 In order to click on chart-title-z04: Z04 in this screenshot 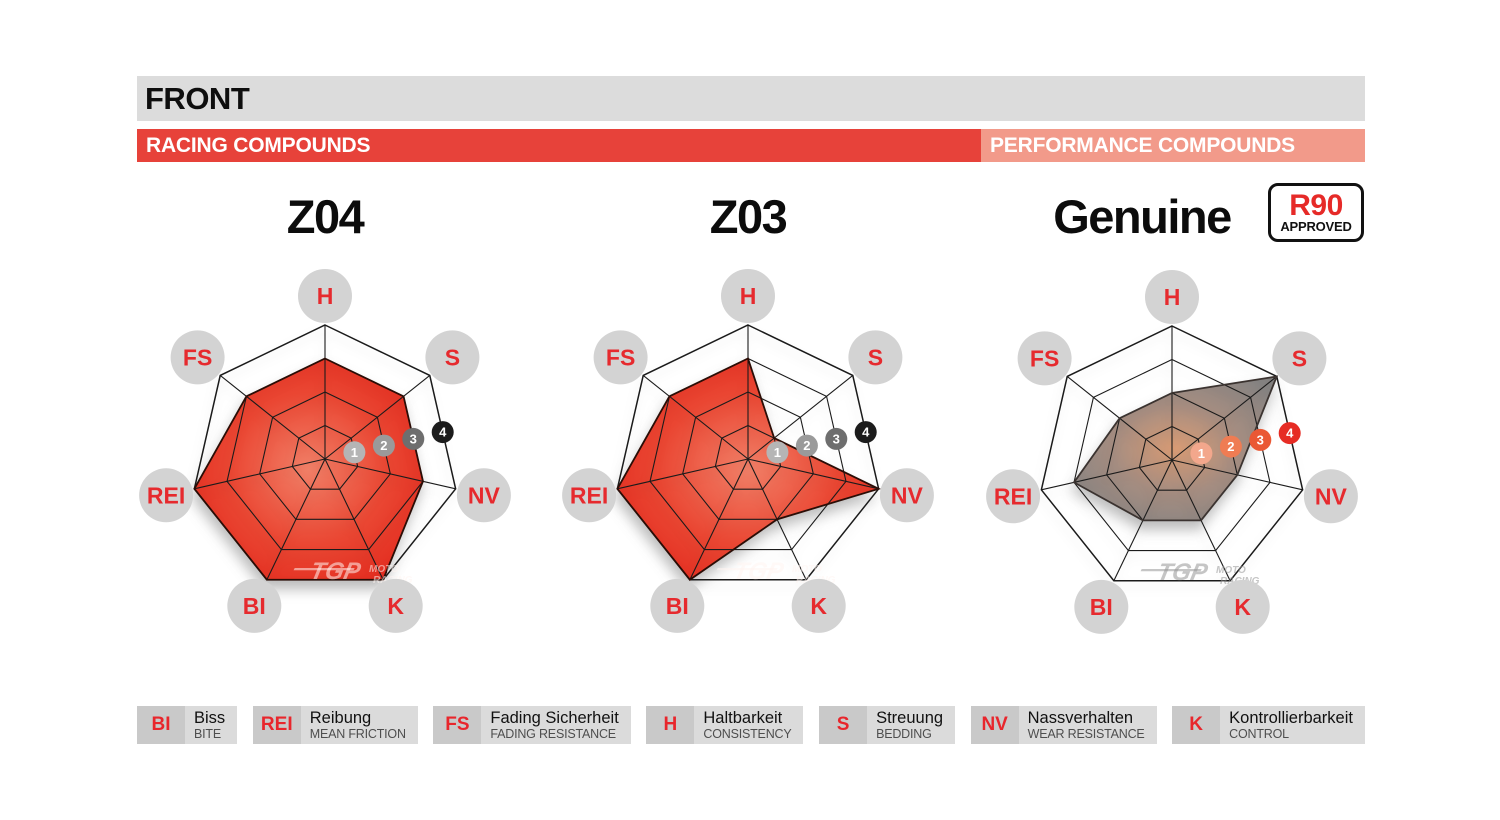, I will do `click(325, 216)`.